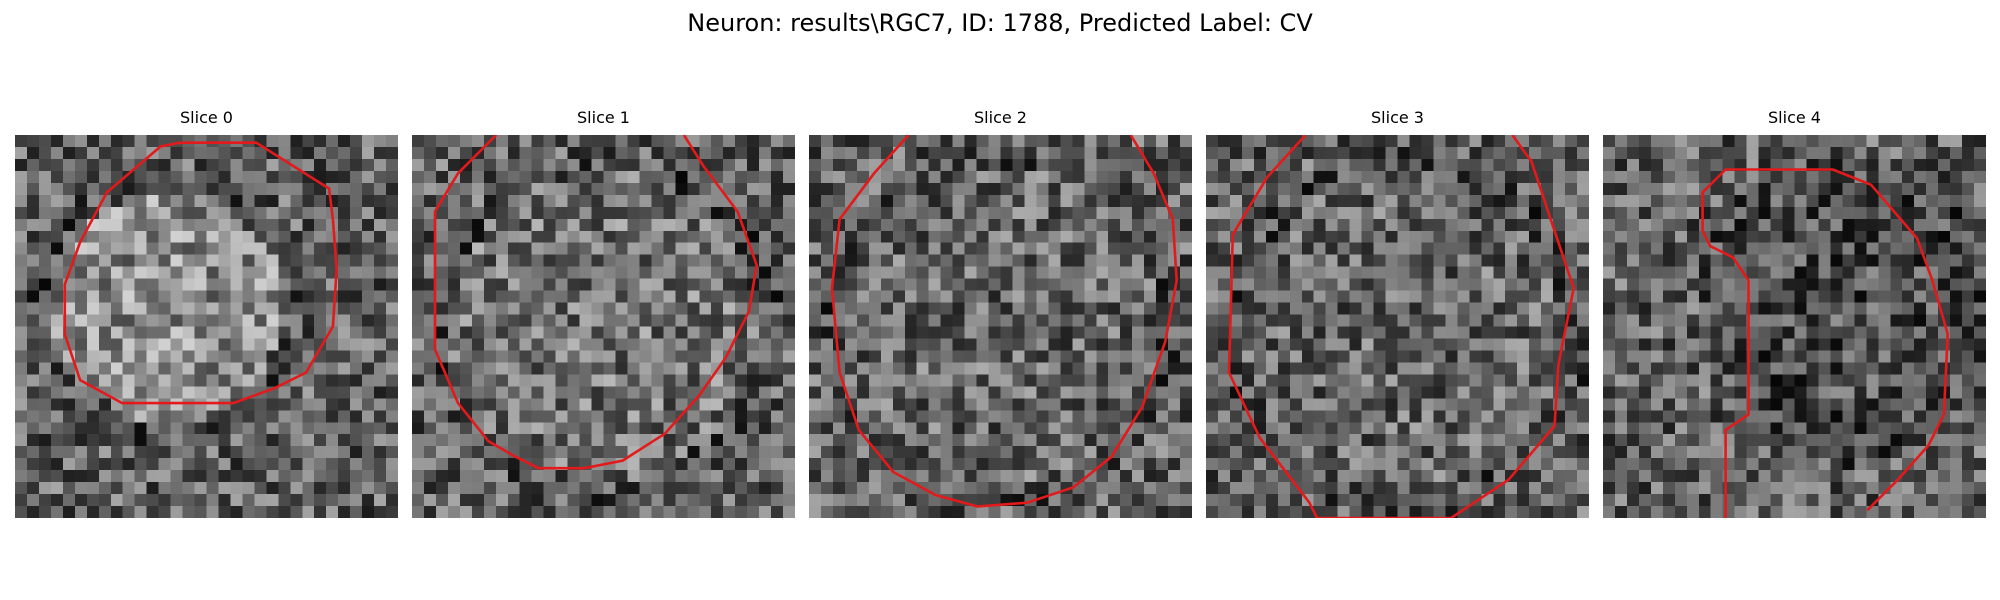  I want to click on slice-1-panel: Slice 1, so click(603, 313).